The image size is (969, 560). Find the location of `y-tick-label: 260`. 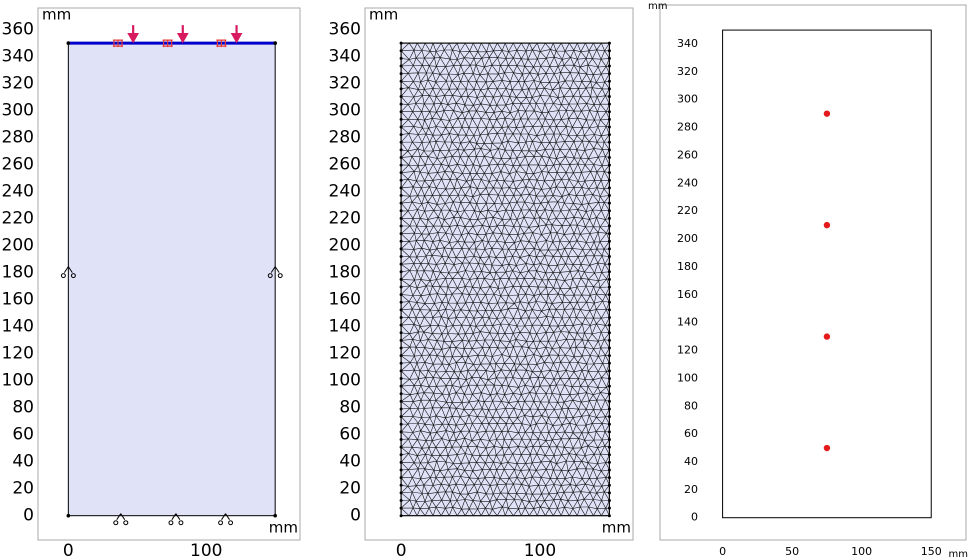

y-tick-label: 260 is located at coordinates (18, 165).